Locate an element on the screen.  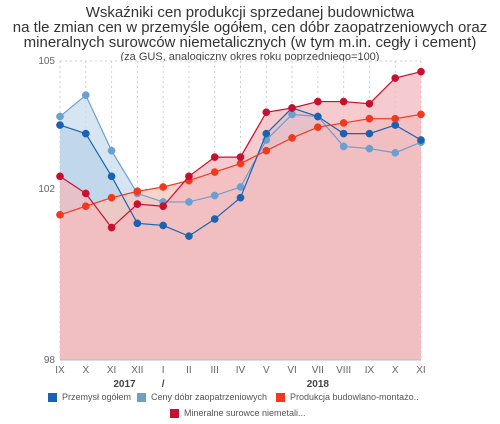
x-tick-label: VIII is located at coordinates (343, 370).